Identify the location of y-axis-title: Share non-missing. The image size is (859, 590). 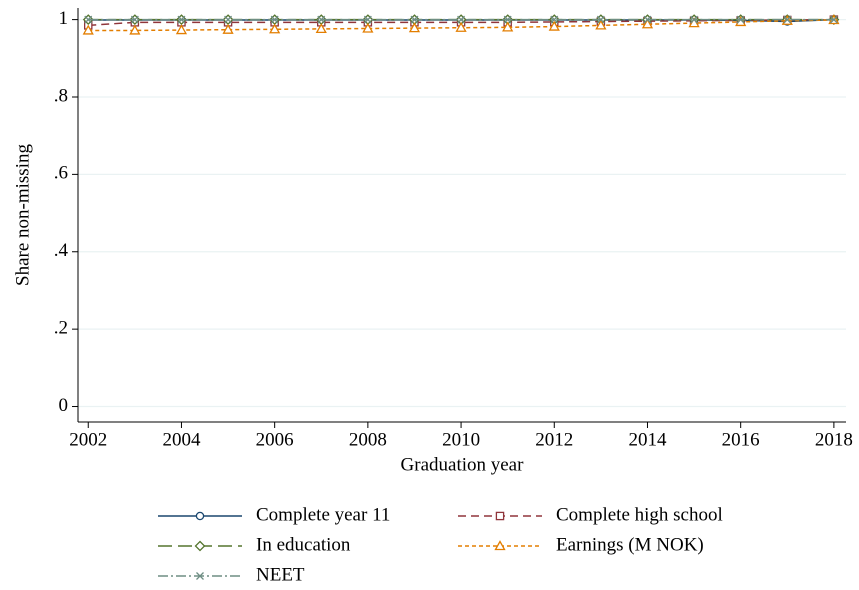
(22, 215).